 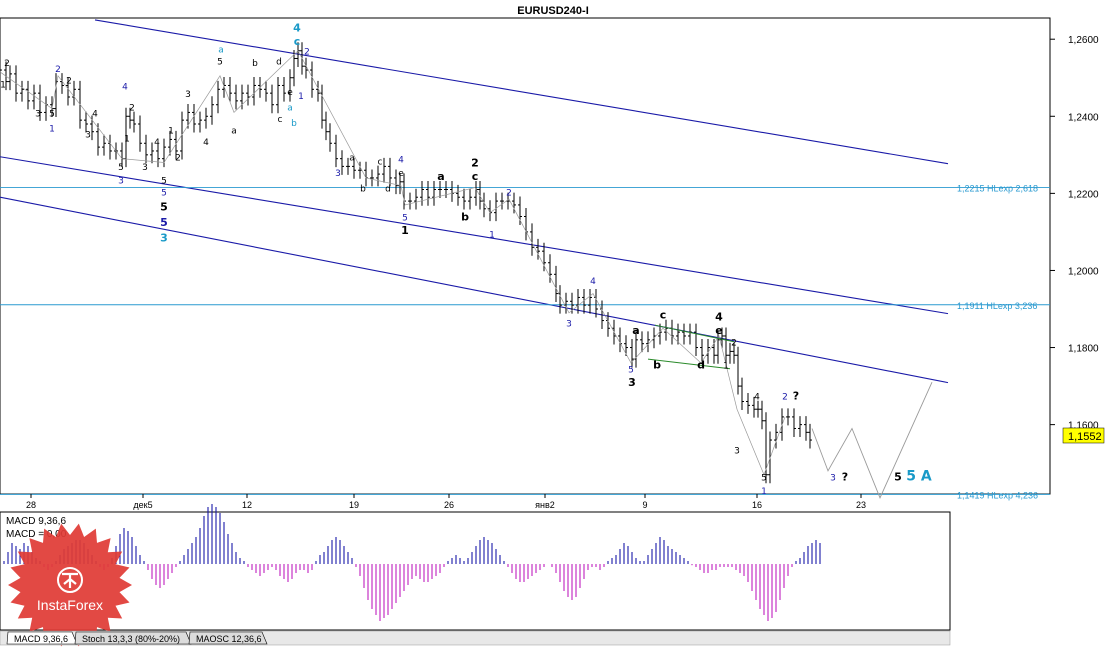 What do you see at coordinates (545, 505) in the screenshot?
I see `date-tick-label: янв2` at bounding box center [545, 505].